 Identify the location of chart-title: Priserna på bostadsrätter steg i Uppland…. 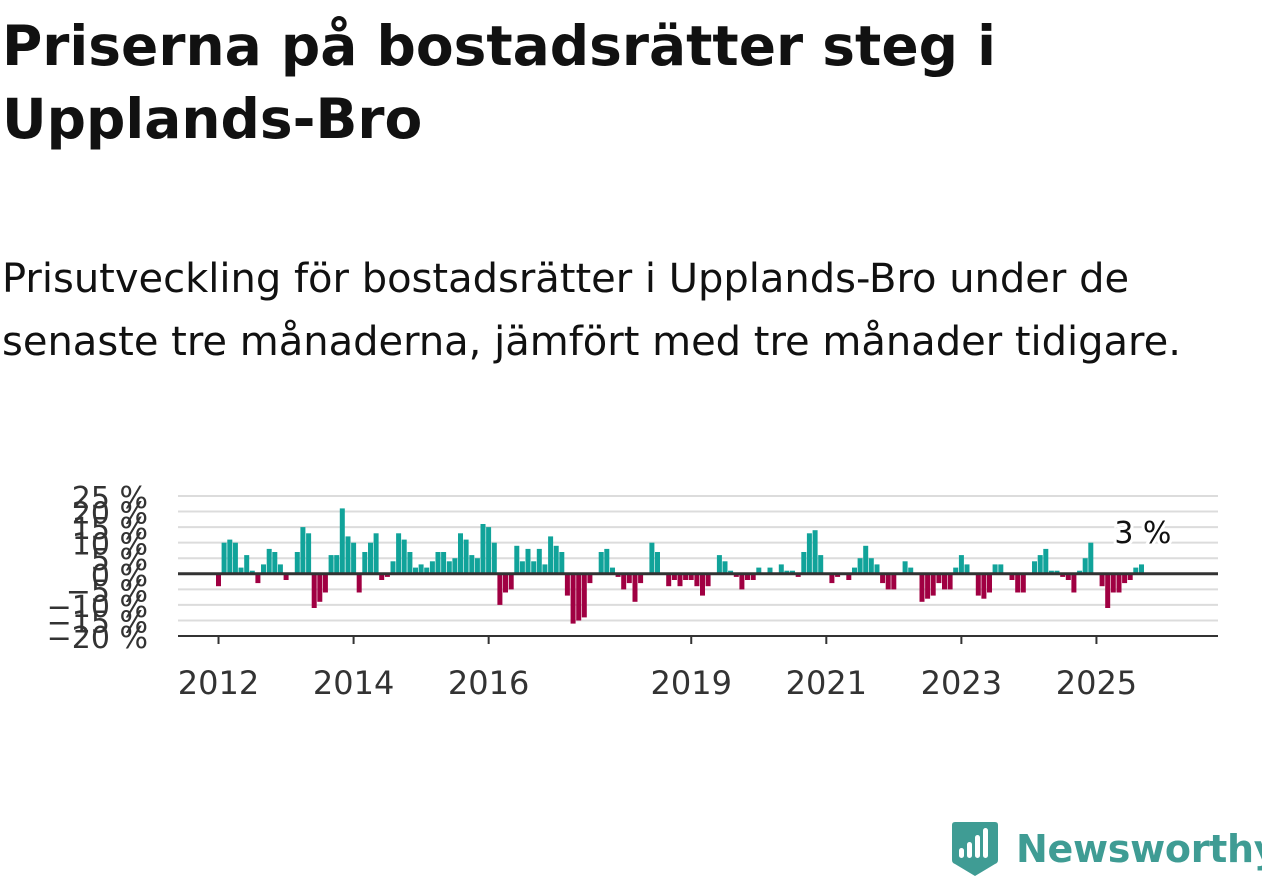
(499, 82).